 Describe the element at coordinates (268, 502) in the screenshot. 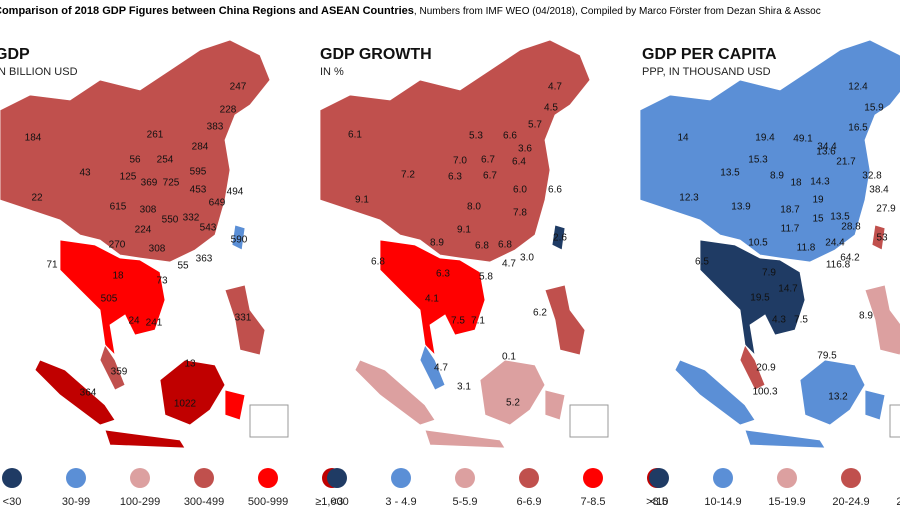

I see `legend-label: 500-999` at that location.